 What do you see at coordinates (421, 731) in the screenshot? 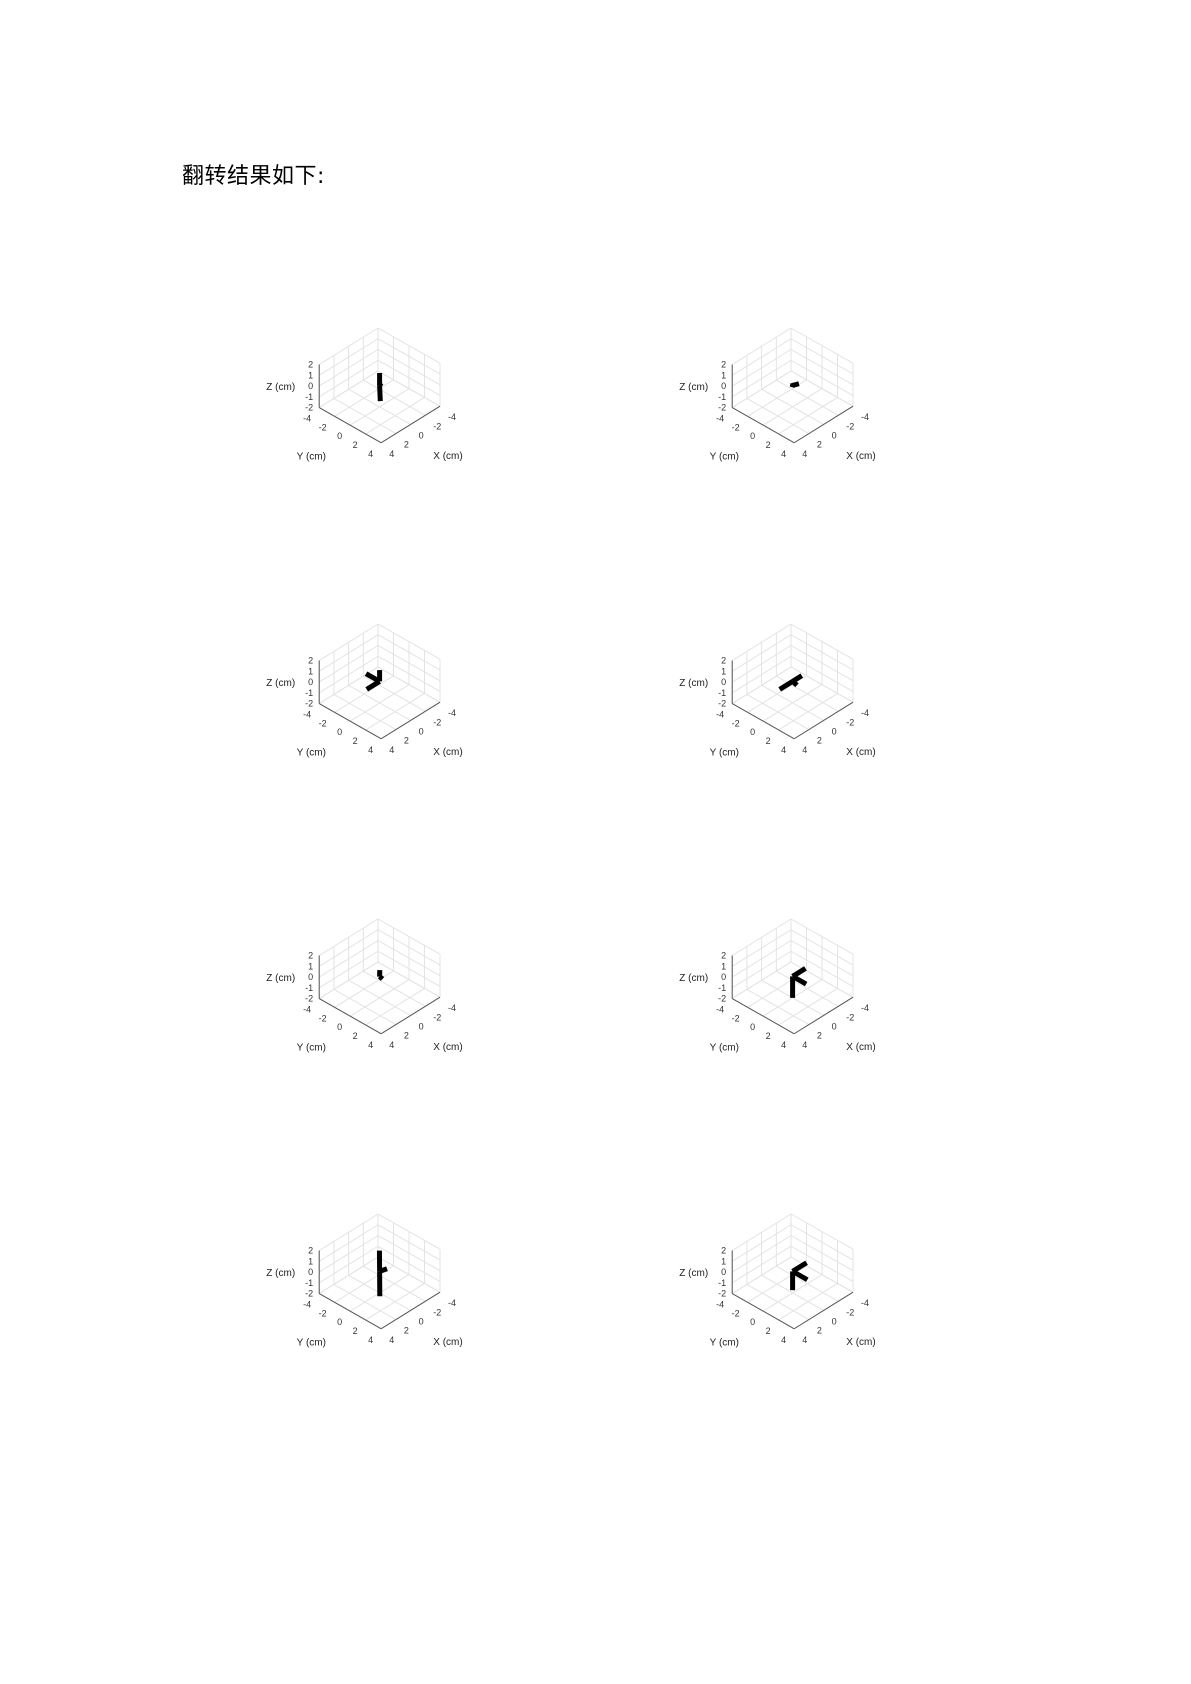
I see `x-tick-label: 0` at bounding box center [421, 731].